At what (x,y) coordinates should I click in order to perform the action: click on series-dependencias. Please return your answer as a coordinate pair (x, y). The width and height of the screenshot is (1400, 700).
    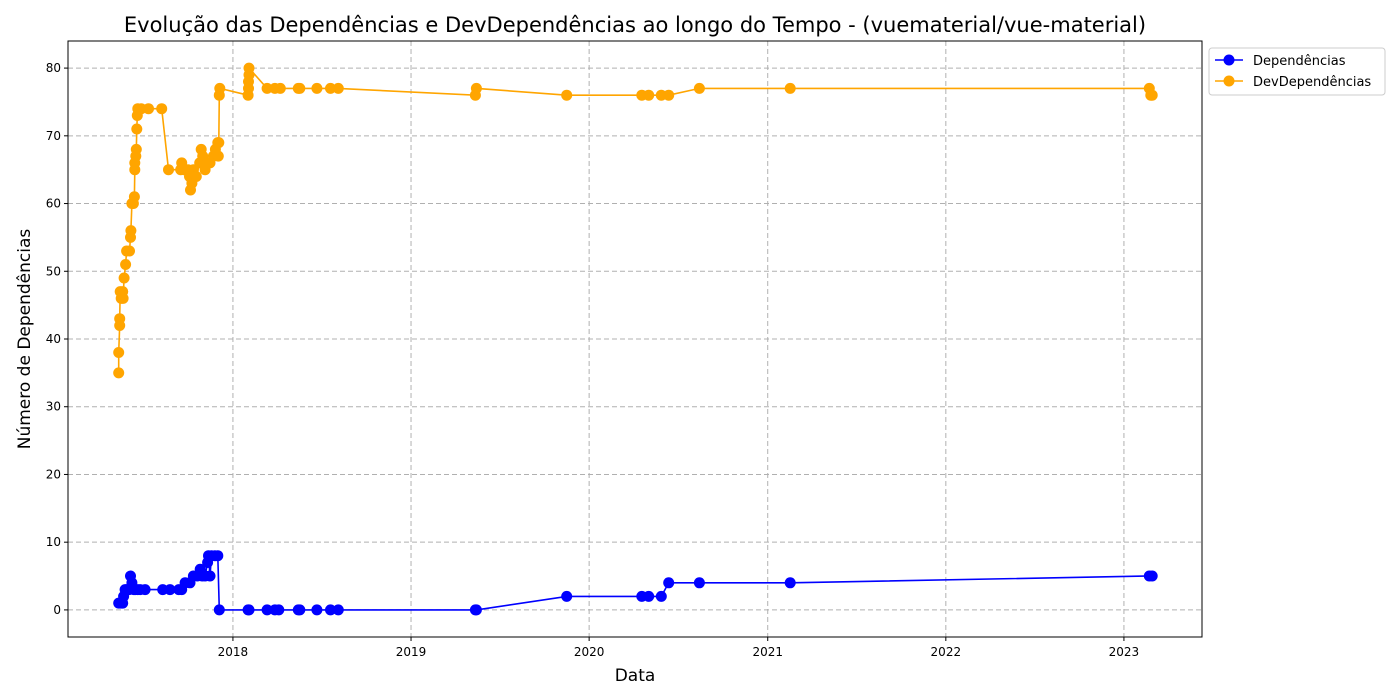
    Looking at the image, I should click on (635, 583).